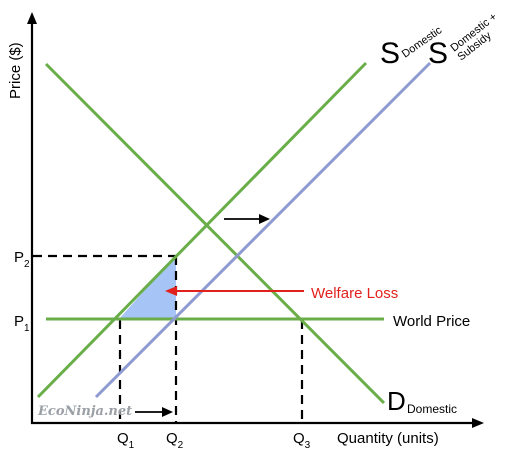  What do you see at coordinates (167, 412) in the screenshot?
I see `quantity-shift-arrowhead` at bounding box center [167, 412].